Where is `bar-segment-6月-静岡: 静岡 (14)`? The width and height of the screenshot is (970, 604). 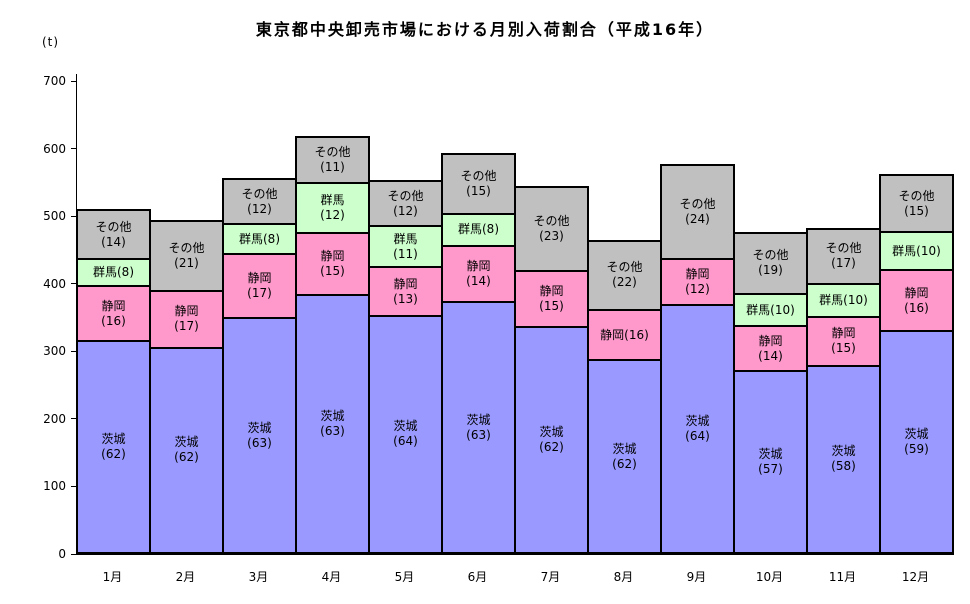
bar-segment-6月-静岡: 静岡 (14) is located at coordinates (478, 274).